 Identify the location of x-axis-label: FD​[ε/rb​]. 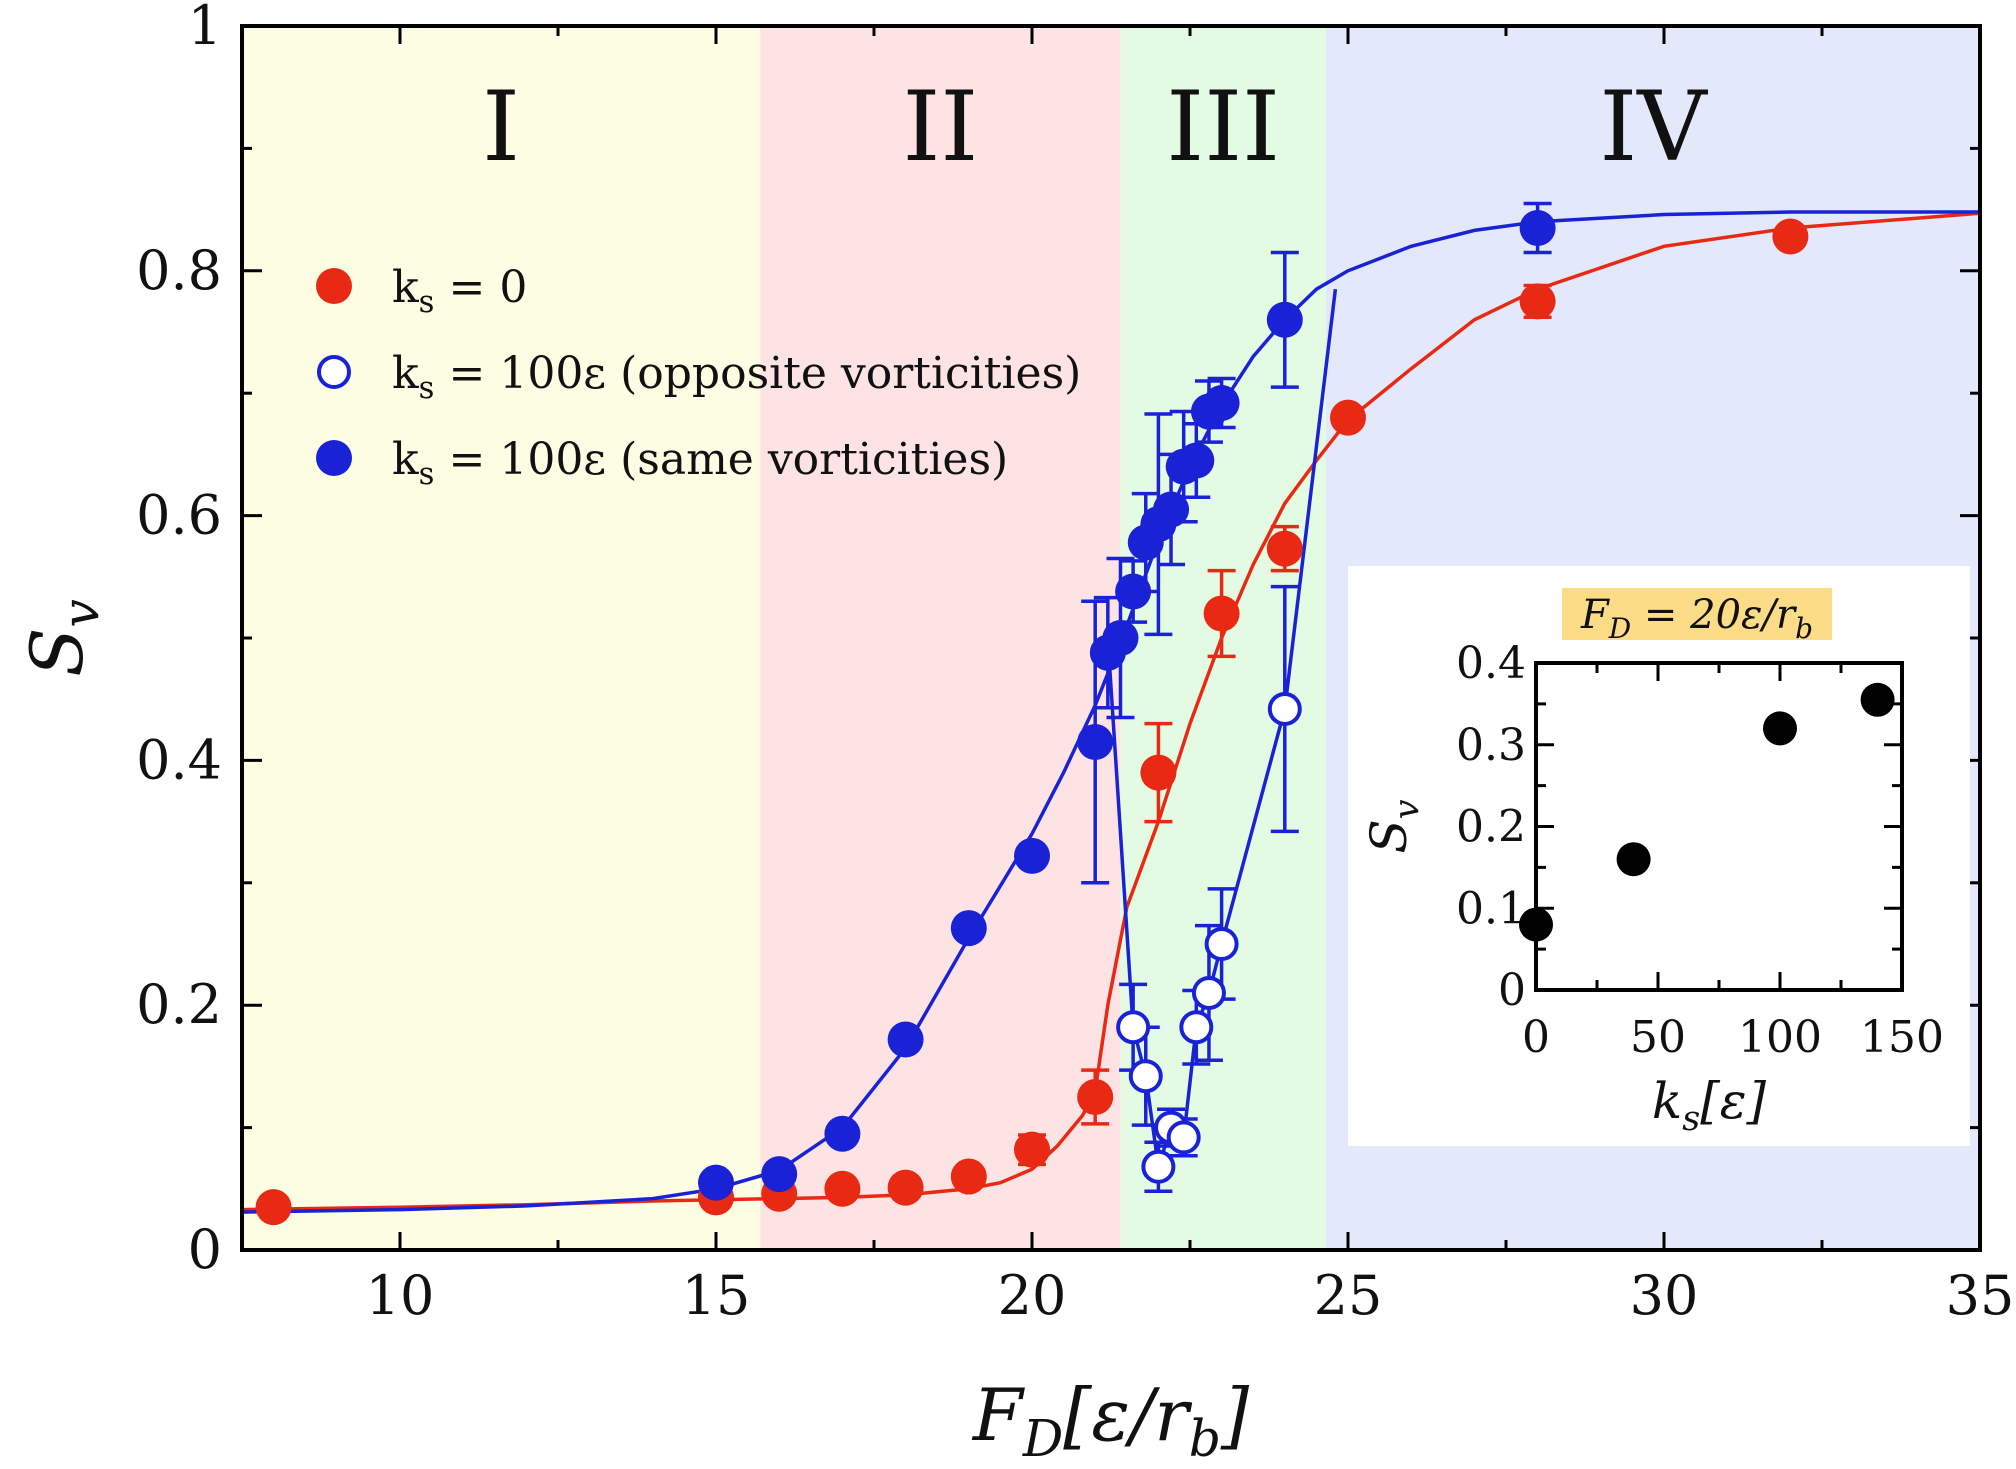
(1110, 1420).